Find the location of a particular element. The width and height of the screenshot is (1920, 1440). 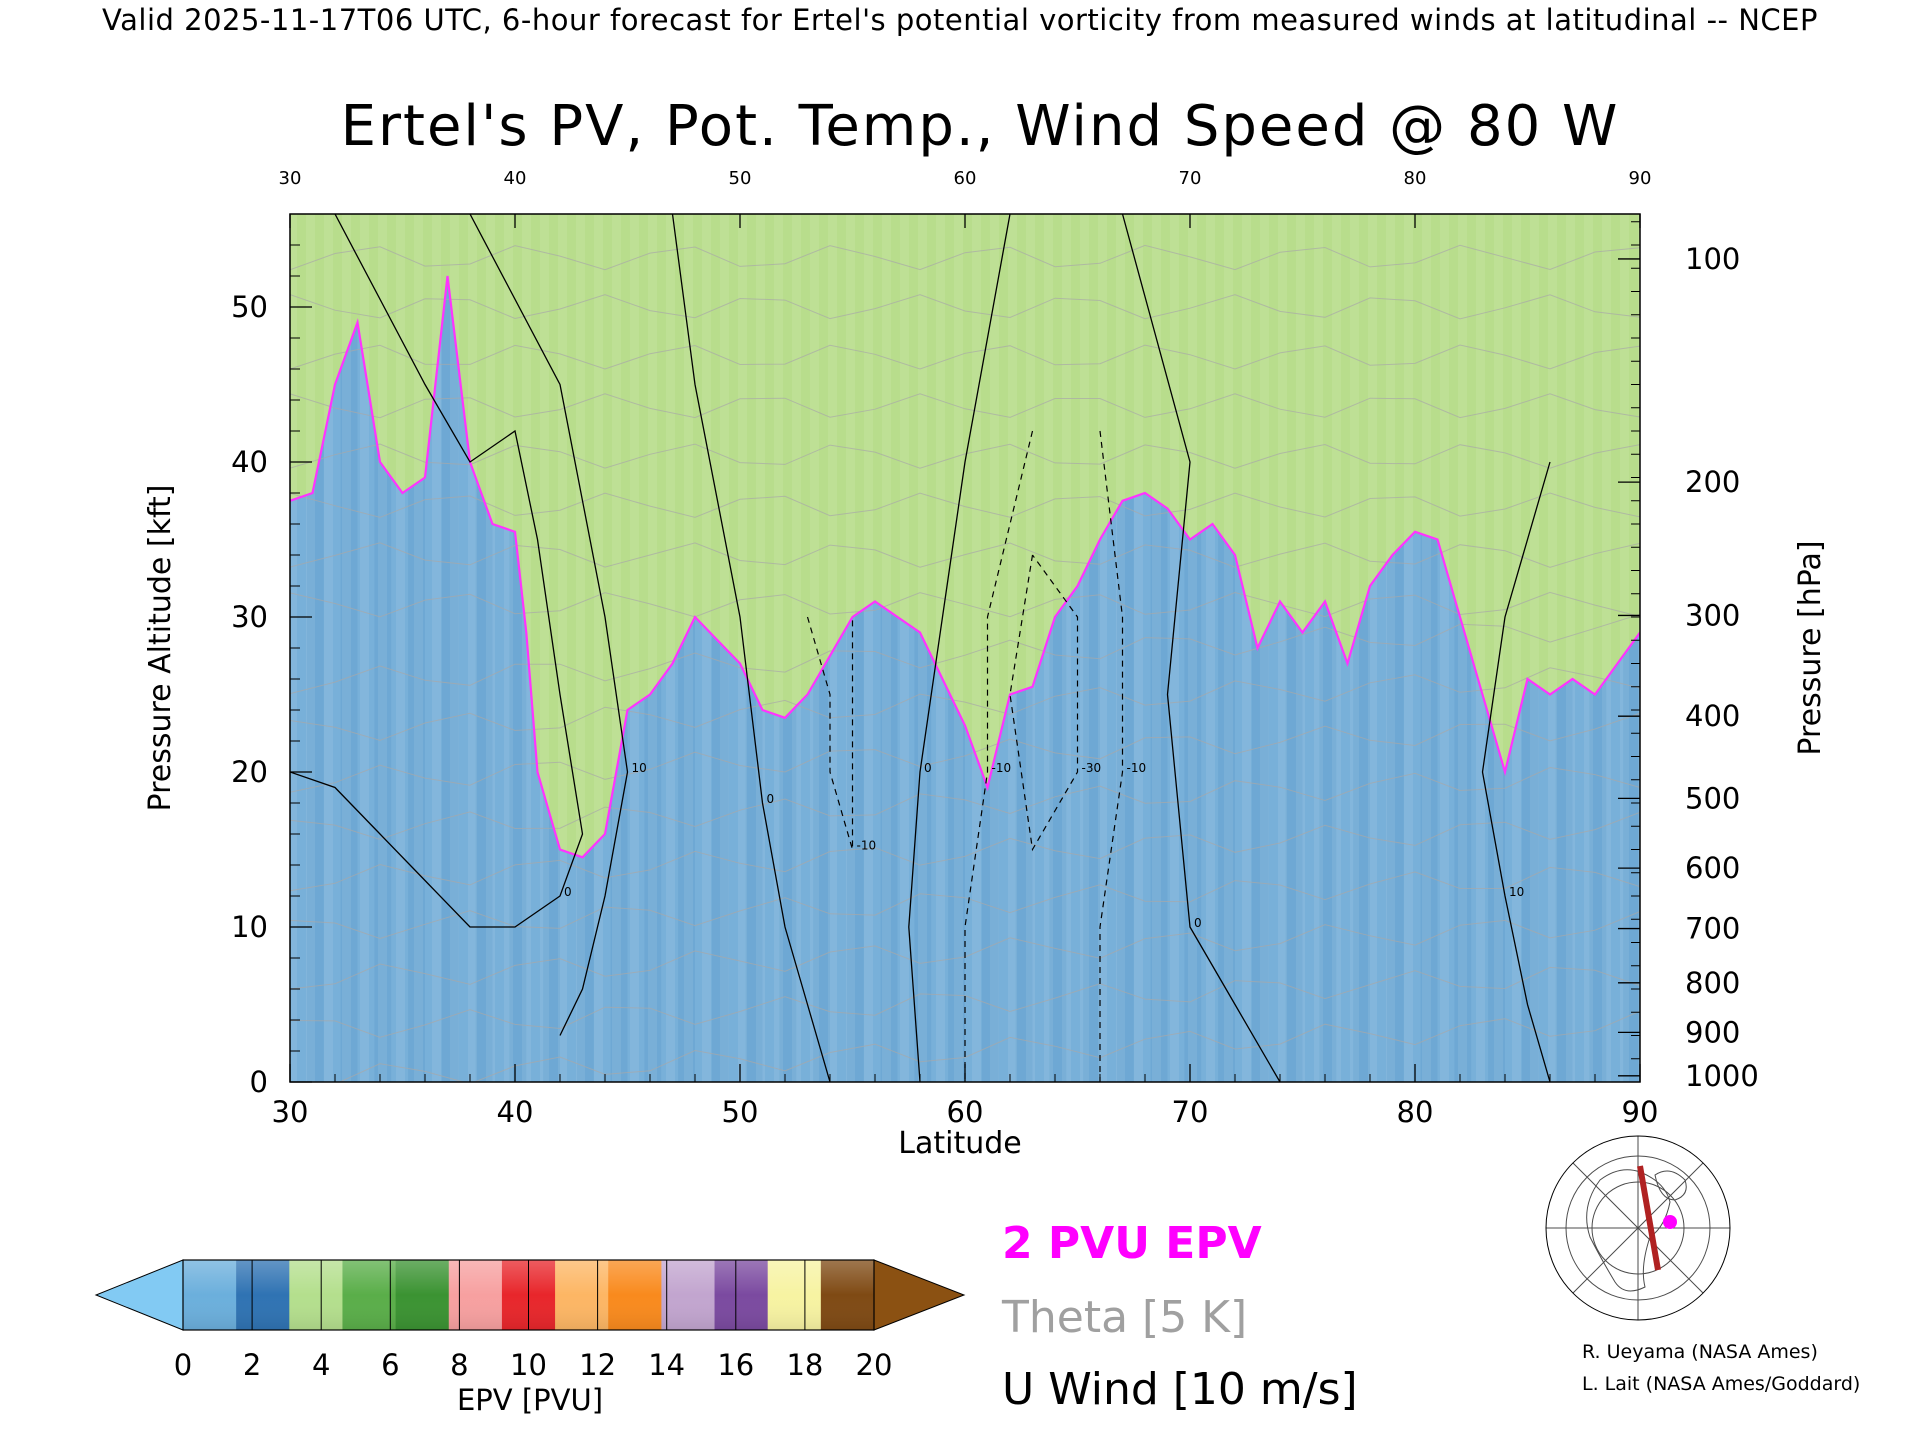

y-tick-label: 10 is located at coordinates (249, 927).